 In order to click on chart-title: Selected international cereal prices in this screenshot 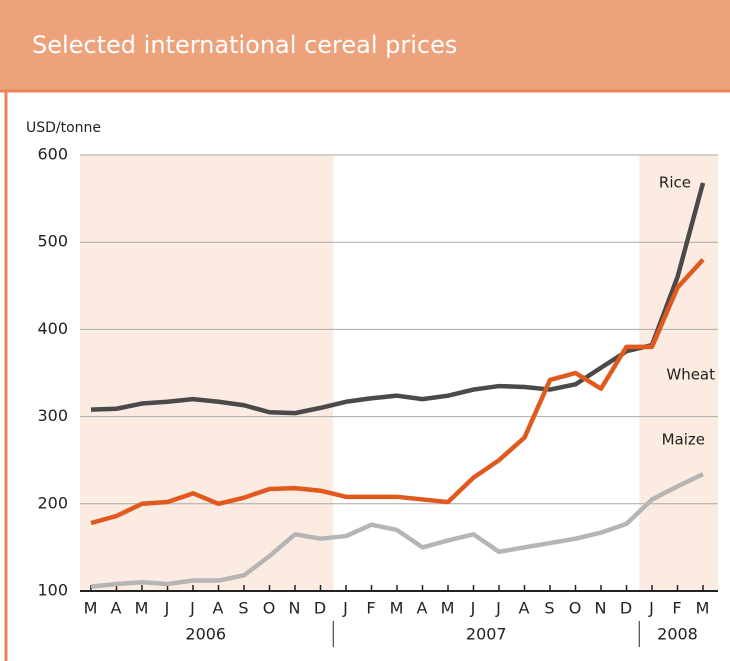, I will do `click(244, 45)`.